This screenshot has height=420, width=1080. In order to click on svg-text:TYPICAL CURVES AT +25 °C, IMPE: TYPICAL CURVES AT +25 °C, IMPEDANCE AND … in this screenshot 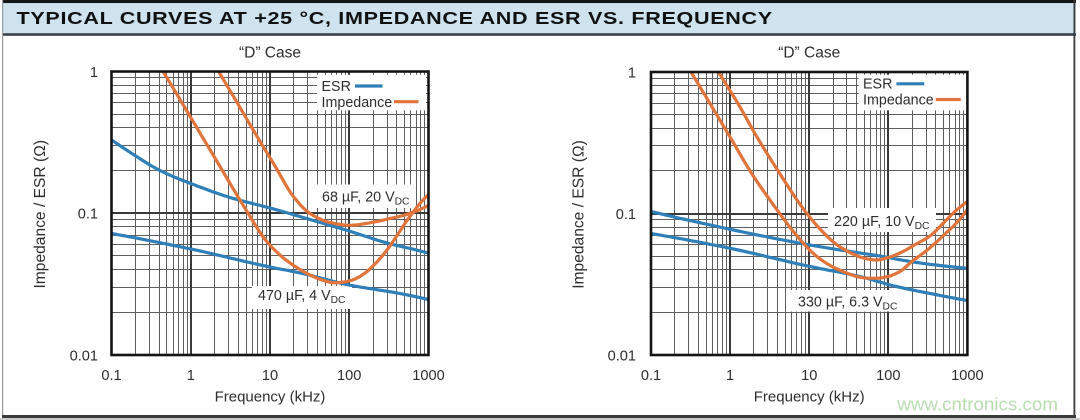, I will do `click(395, 19)`.